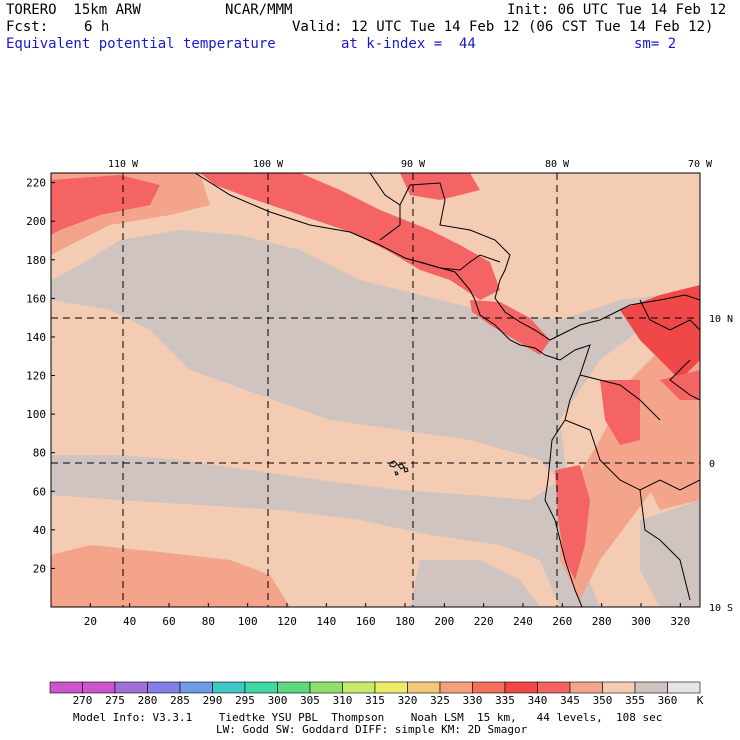  I want to click on field-red-colombia, so click(660, 332).